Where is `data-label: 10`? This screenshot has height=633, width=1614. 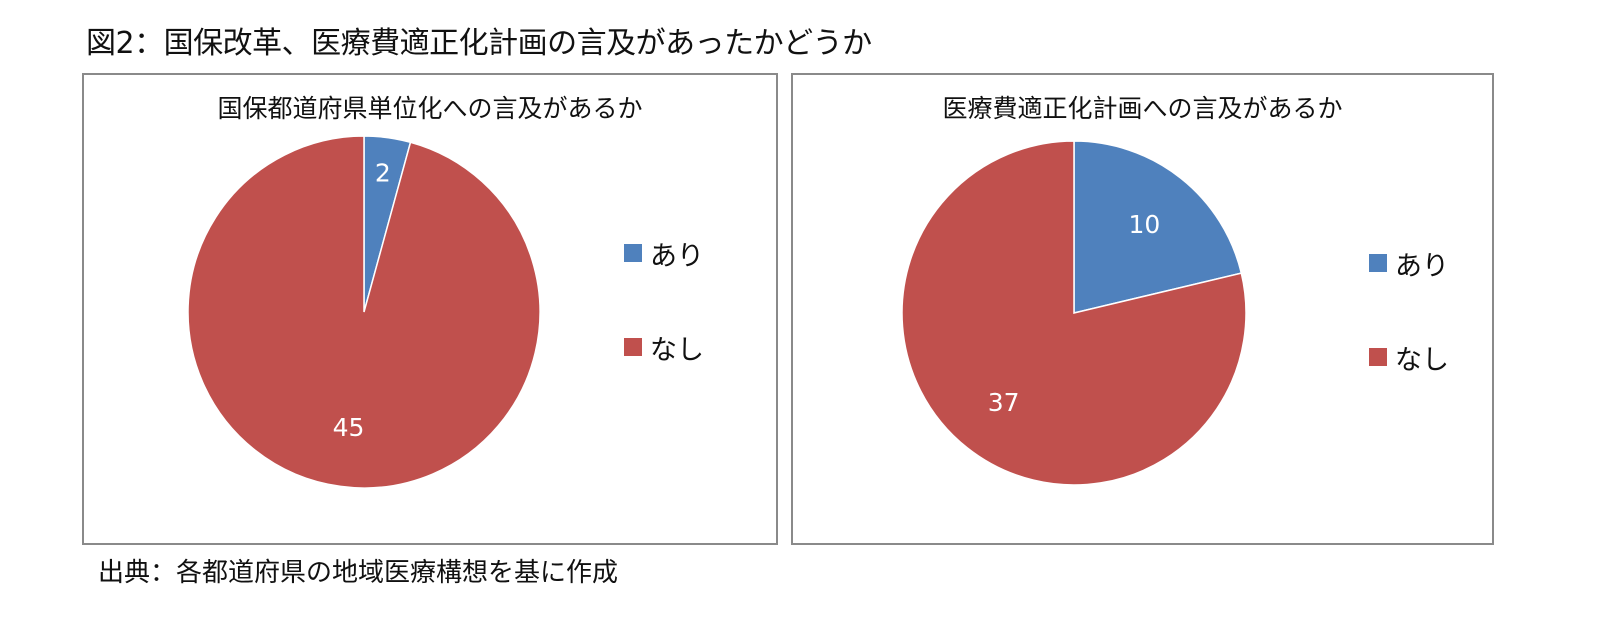
data-label: 10 is located at coordinates (1144, 224).